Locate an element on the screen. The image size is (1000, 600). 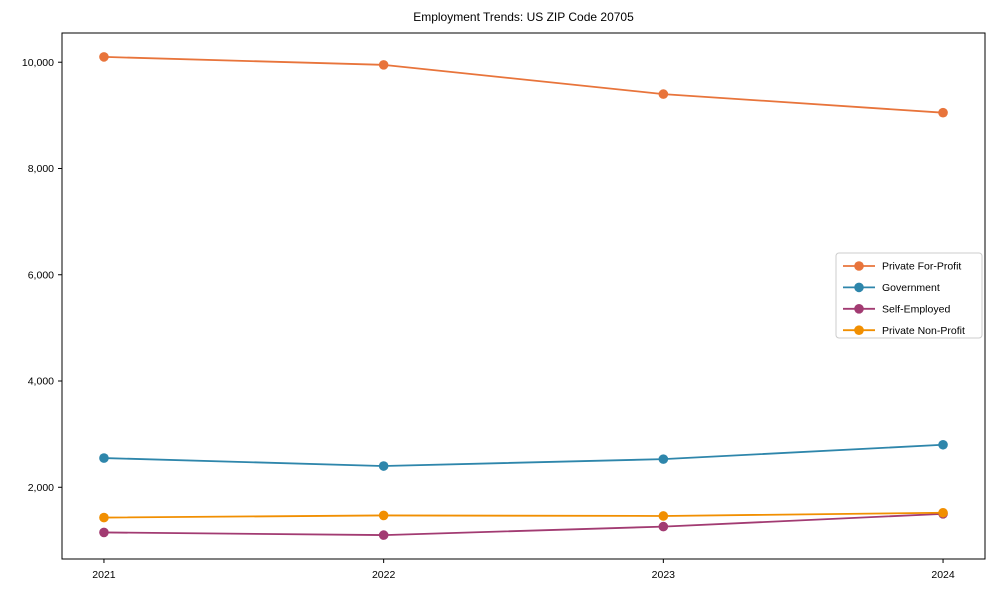
legend-label: Self-Employed is located at coordinates (916, 310).